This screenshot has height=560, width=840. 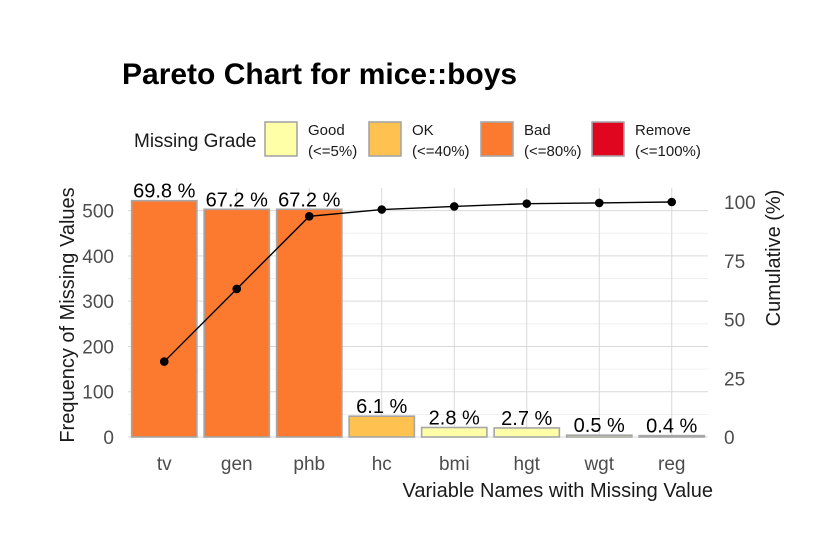 What do you see at coordinates (237, 200) in the screenshot?
I see `bar-label-gen: 67.2 %` at bounding box center [237, 200].